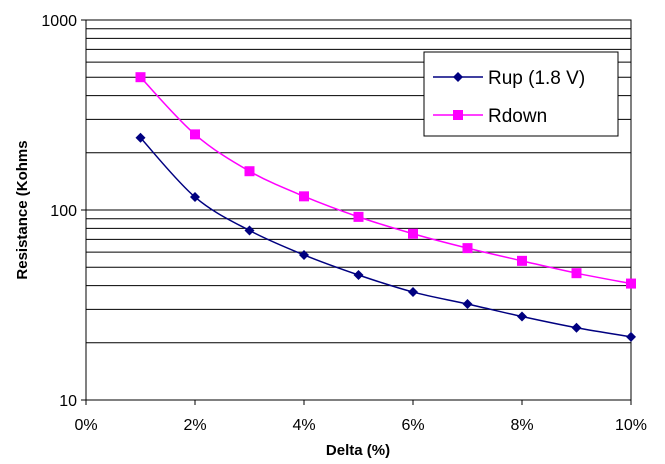 This screenshot has height=464, width=665. What do you see at coordinates (517, 116) in the screenshot?
I see `legend-label: Rdown` at bounding box center [517, 116].